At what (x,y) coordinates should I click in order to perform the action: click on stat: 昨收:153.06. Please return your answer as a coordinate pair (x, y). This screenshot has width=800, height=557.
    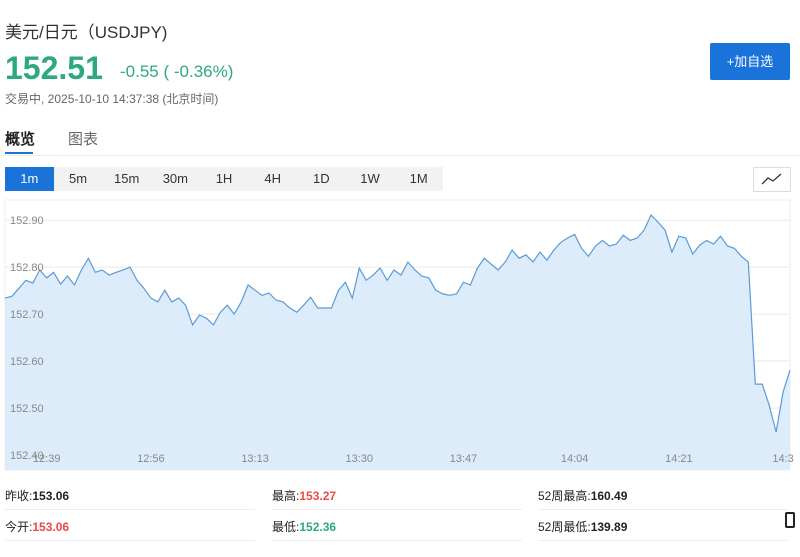
    Looking at the image, I should click on (37, 495).